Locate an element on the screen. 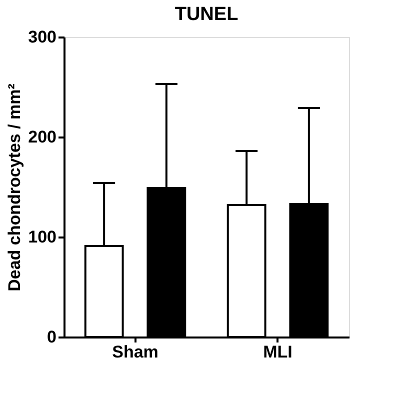  x-tick-label: Sham is located at coordinates (135, 352).